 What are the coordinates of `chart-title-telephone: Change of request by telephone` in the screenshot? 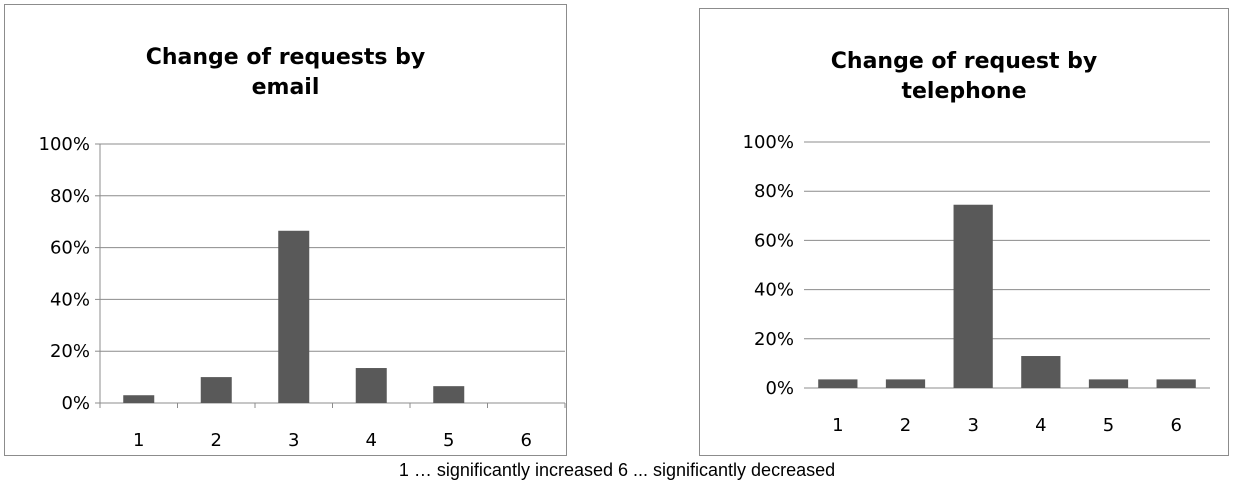 It's located at (964, 76).